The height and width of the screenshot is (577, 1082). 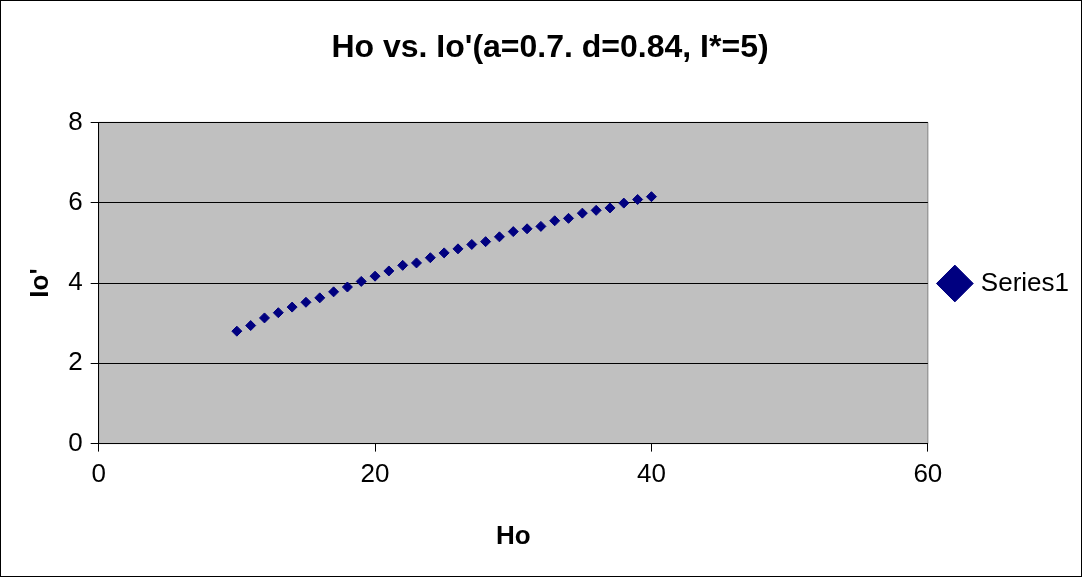 I want to click on y-axis-title: Io', so click(x=38, y=283).